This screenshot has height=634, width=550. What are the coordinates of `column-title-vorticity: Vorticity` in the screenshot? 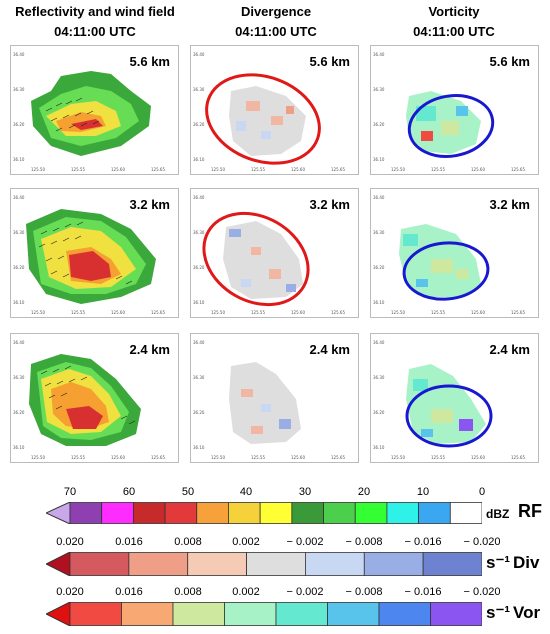 It's located at (454, 11).